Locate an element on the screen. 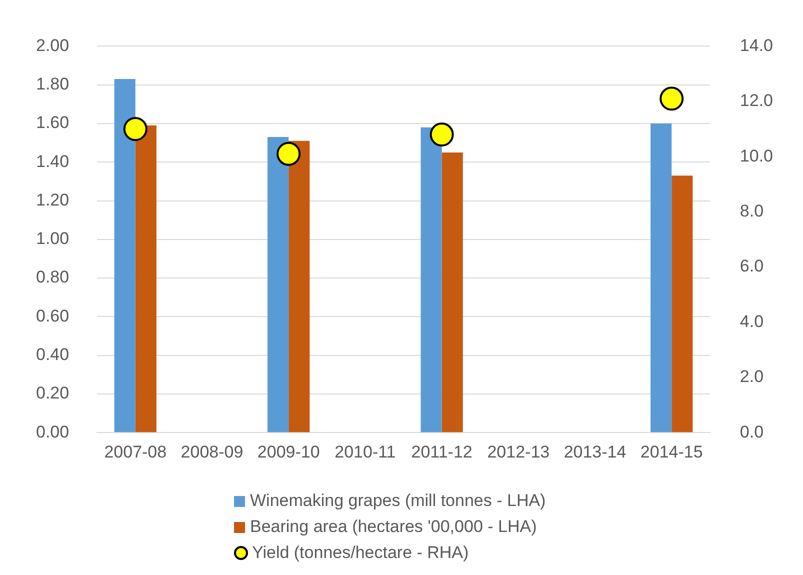  y-tick-label: 1.00 is located at coordinates (53, 238).